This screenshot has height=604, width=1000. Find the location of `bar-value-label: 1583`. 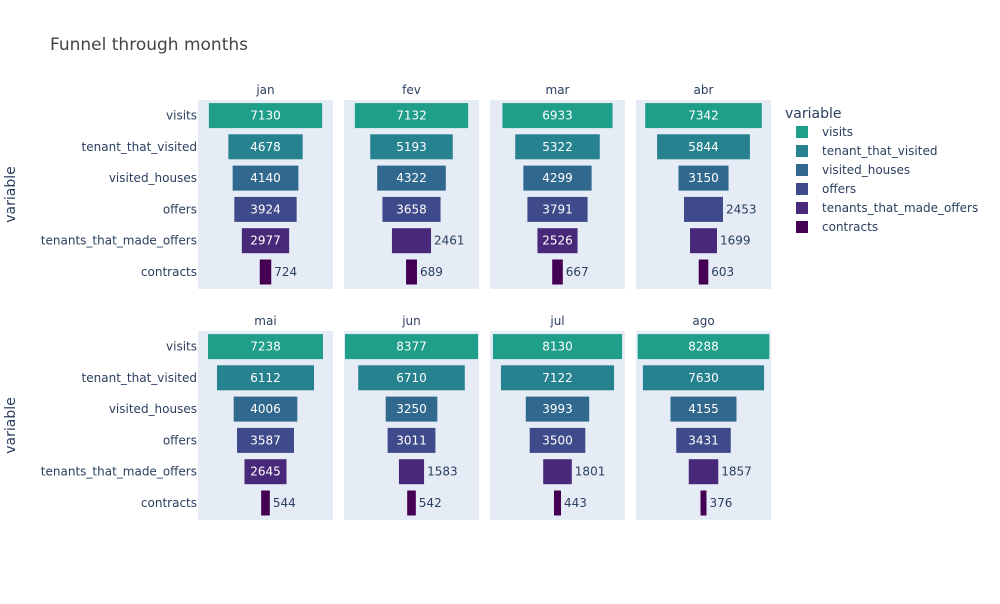

bar-value-label: 1583 is located at coordinates (442, 472).